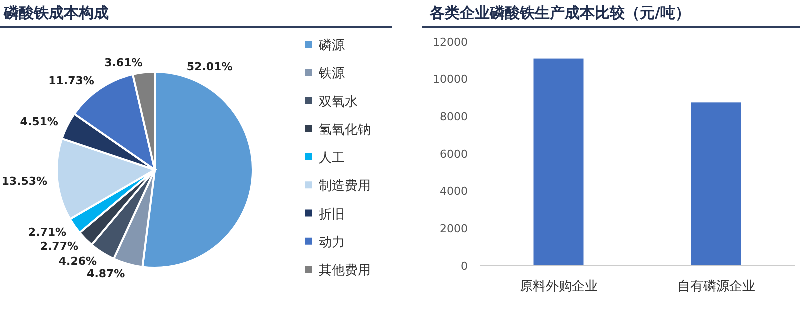  I want to click on legend-label: 制造费用, so click(345, 186).